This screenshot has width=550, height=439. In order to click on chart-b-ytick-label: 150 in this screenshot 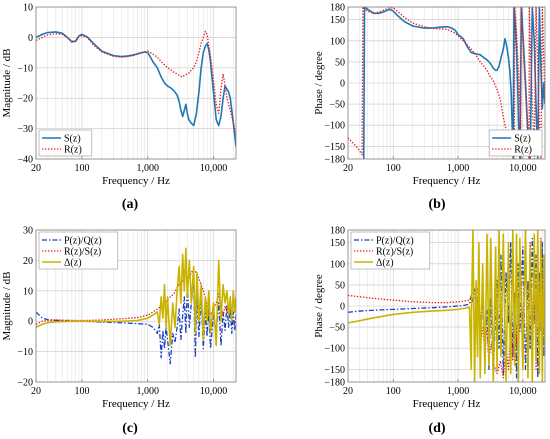, I will do `click(337, 20)`.